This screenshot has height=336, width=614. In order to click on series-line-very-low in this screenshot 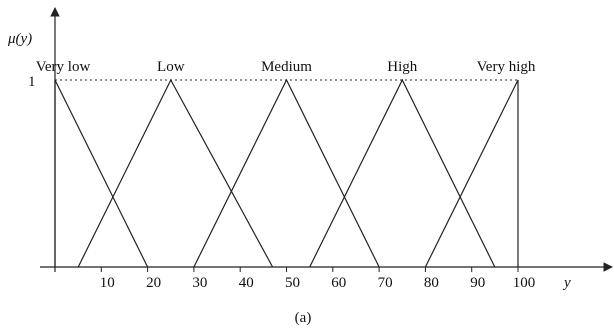, I will do `click(101, 173)`.